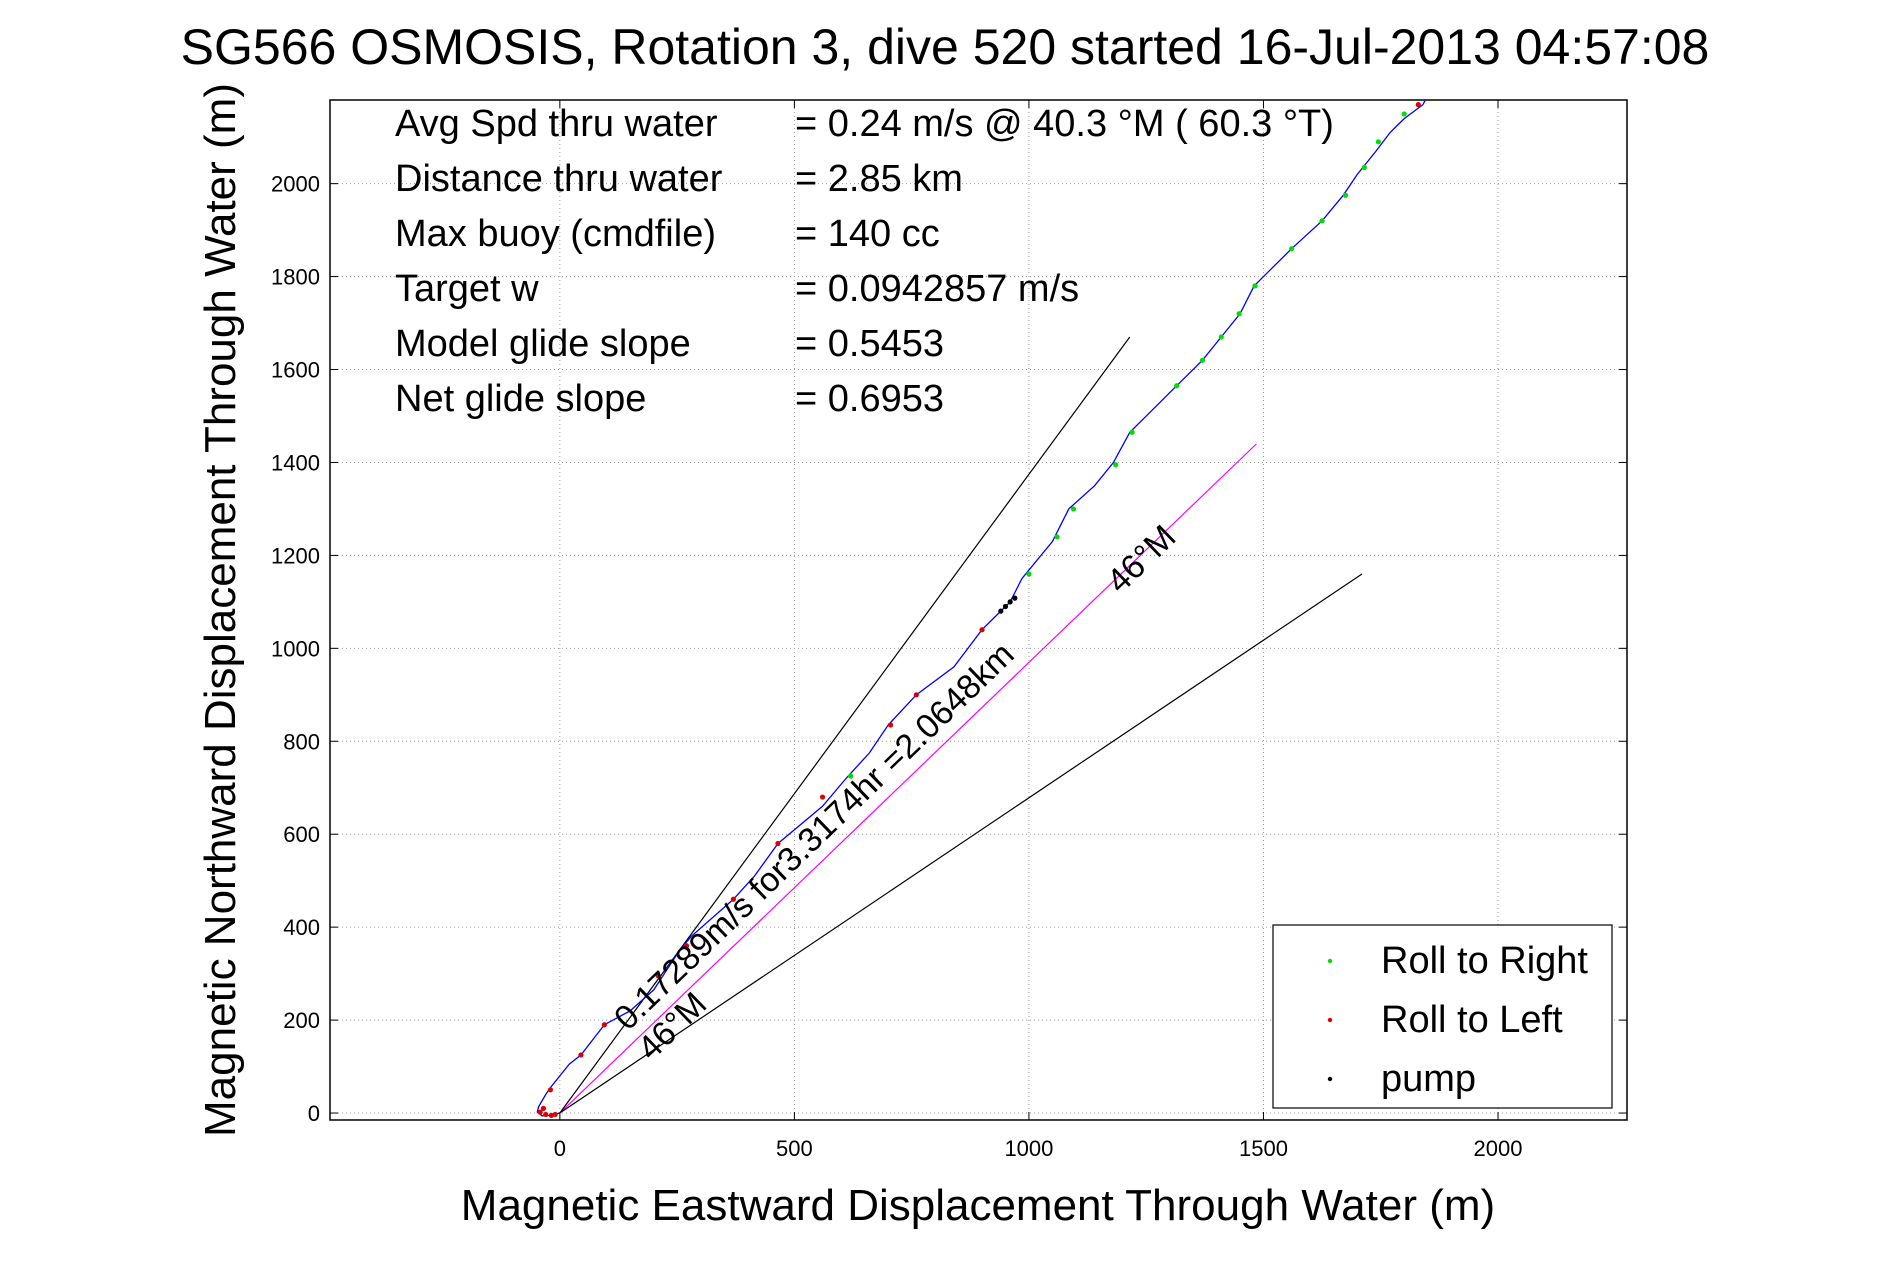 Image resolution: width=1891 pixels, height=1262 pixels. What do you see at coordinates (520, 399) in the screenshot?
I see `info-label: Net glide slope` at bounding box center [520, 399].